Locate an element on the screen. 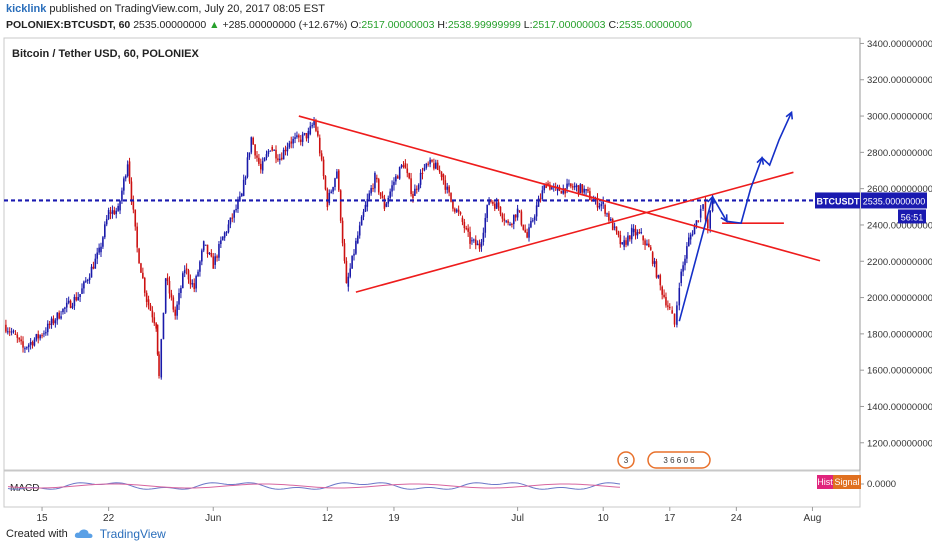 This screenshot has width=932, height=550. tradingview-brand-link: TradingView is located at coordinates (132, 534).